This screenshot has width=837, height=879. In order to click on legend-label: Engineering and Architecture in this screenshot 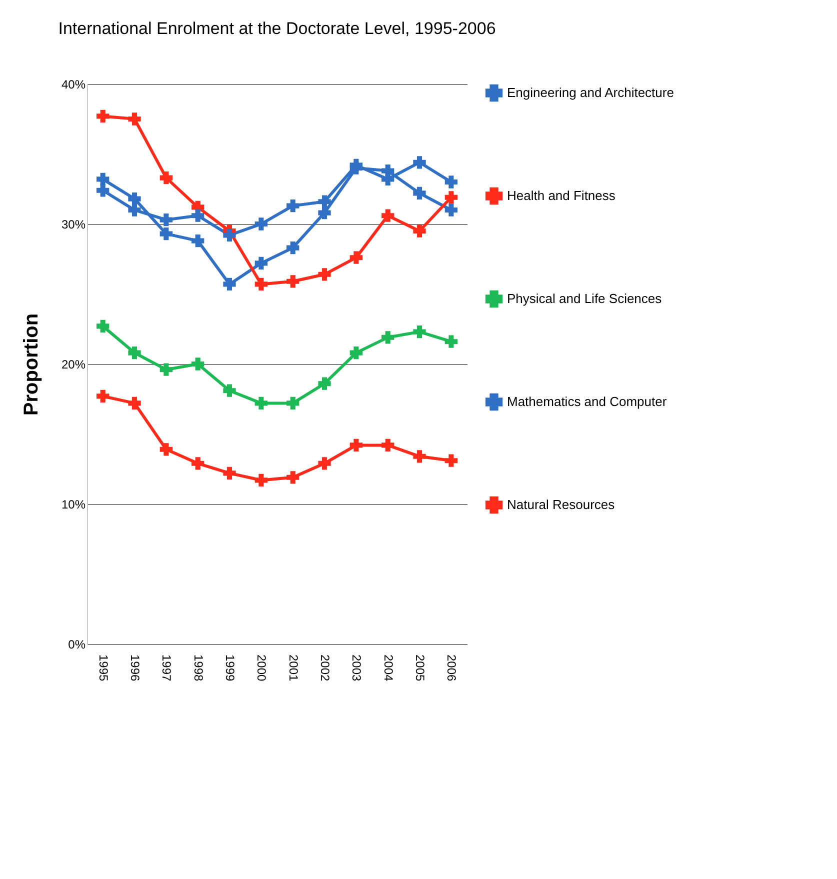, I will do `click(590, 92)`.